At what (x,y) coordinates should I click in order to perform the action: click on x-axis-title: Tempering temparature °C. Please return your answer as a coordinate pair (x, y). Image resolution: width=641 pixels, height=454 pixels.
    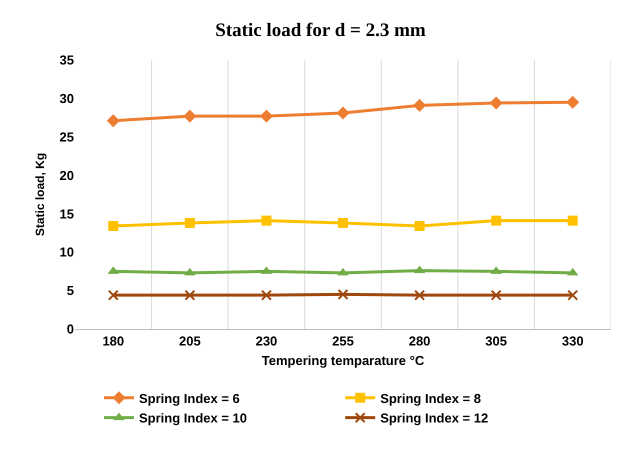
    Looking at the image, I should click on (343, 360).